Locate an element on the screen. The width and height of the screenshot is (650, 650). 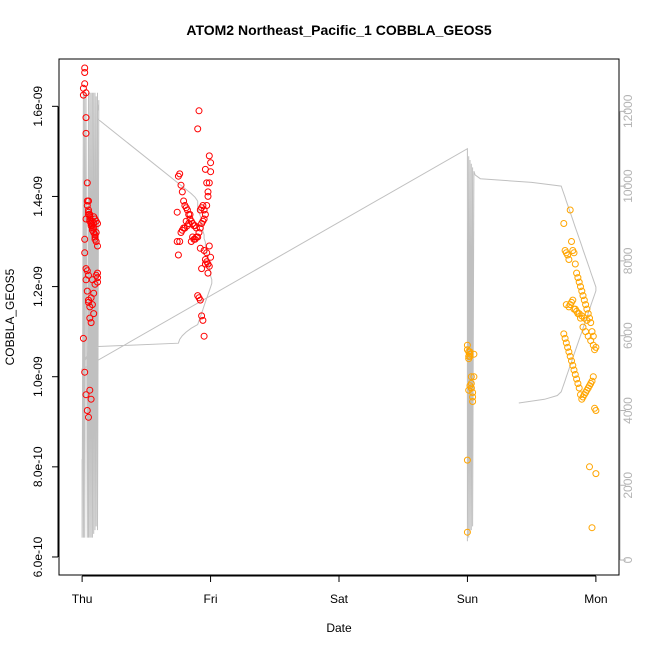
x-tick-label: Fri is located at coordinates (211, 599).